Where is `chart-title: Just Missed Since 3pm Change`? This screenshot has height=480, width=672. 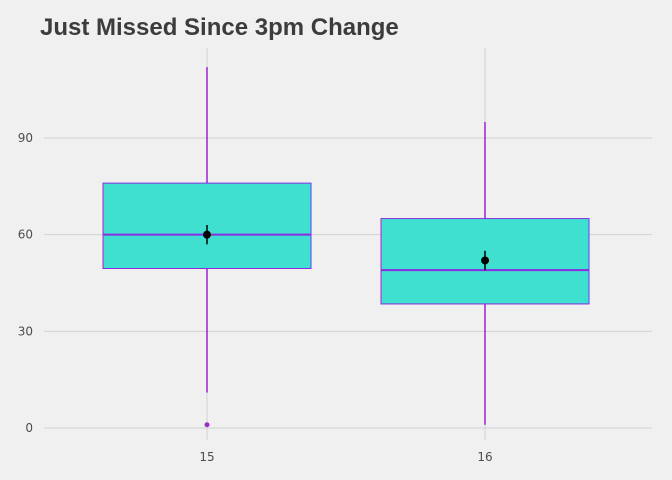
chart-title: Just Missed Since 3pm Change is located at coordinates (219, 27).